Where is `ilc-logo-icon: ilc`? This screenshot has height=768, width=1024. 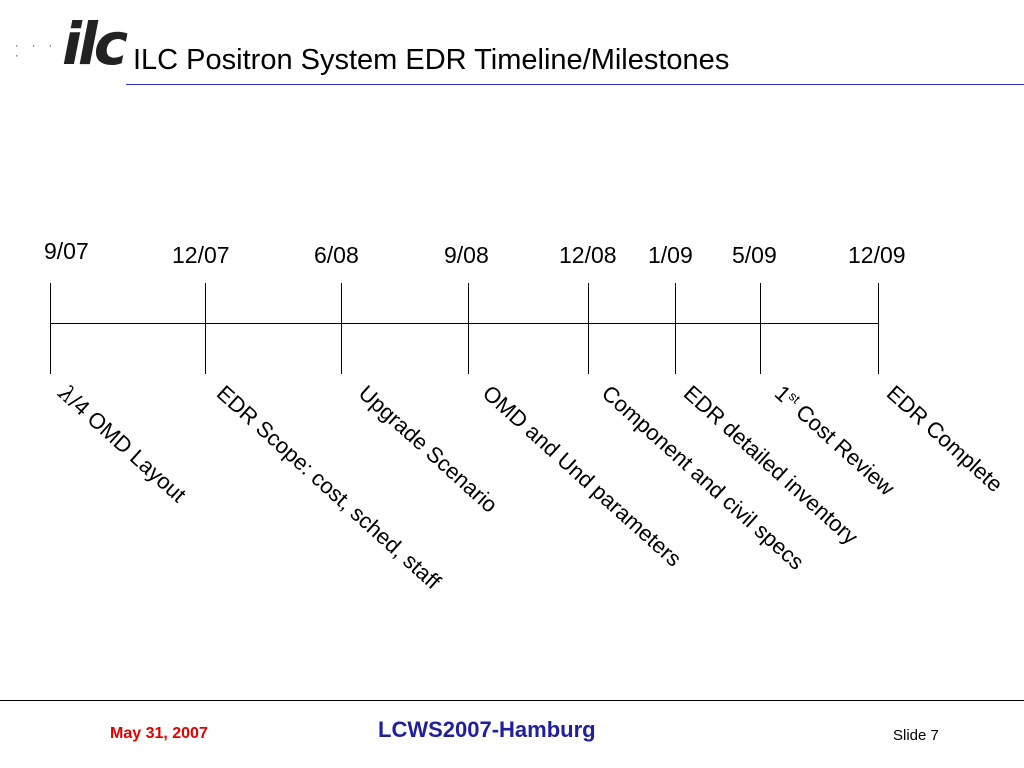 ilc-logo-icon: ilc is located at coordinates (95, 44).